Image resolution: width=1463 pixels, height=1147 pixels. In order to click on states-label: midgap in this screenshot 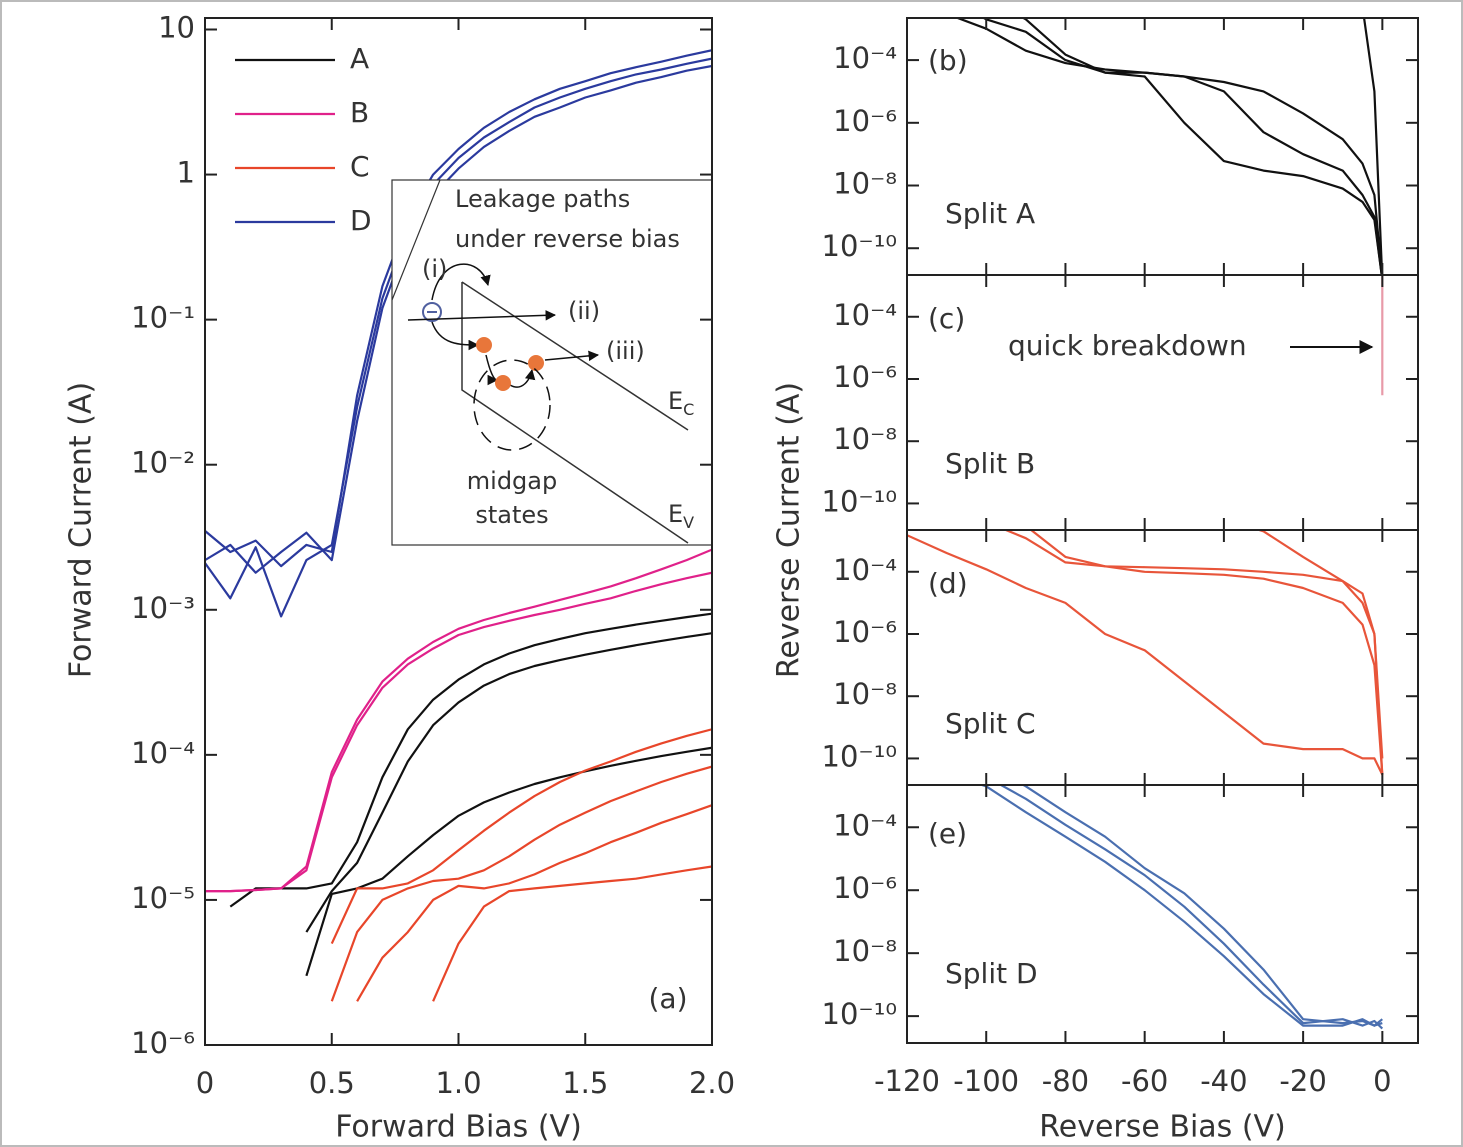, I will do `click(512, 481)`.